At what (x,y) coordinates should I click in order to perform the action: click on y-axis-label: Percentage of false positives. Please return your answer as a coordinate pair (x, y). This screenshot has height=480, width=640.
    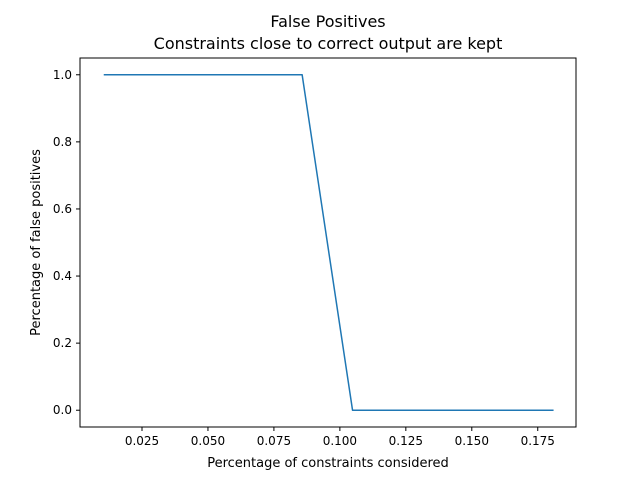
    Looking at the image, I should click on (36, 242).